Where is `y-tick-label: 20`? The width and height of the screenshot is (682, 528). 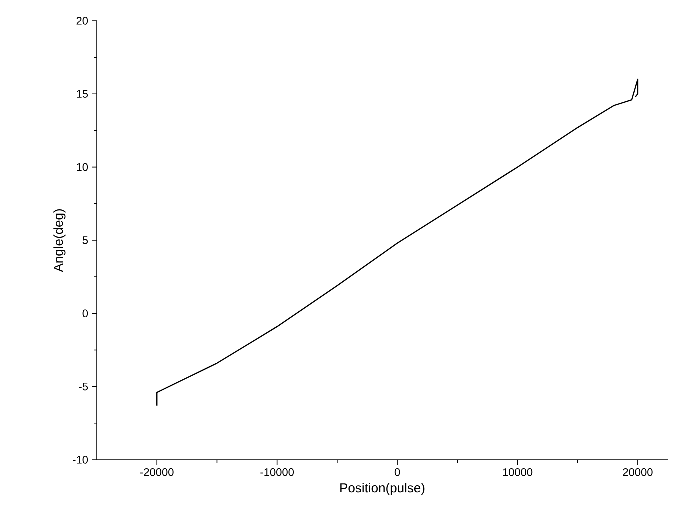 y-tick-label: 20 is located at coordinates (82, 21).